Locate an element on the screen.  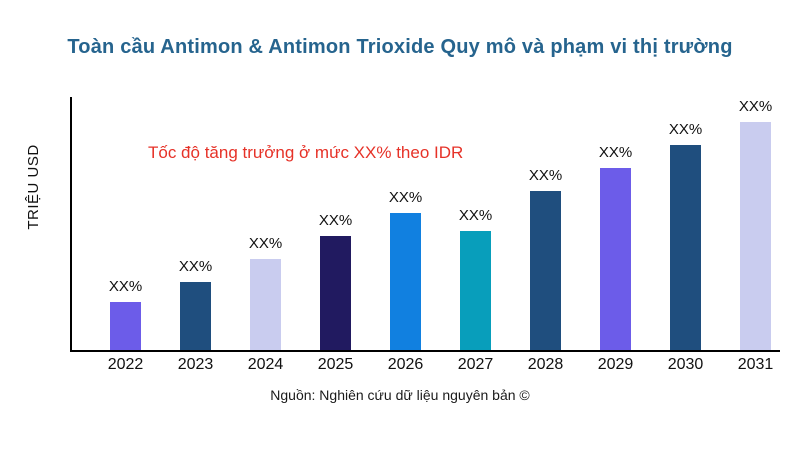
x-tick-label-2023: 2023 is located at coordinates (195, 364).